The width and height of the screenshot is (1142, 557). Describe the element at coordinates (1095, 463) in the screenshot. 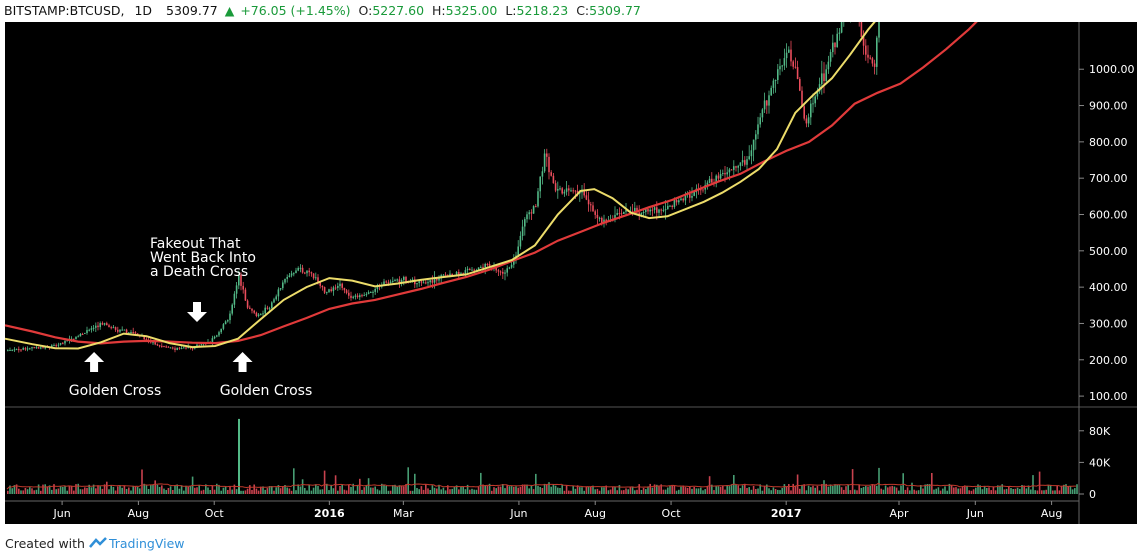

I see `volume-axis: 0 40K 80K` at that location.